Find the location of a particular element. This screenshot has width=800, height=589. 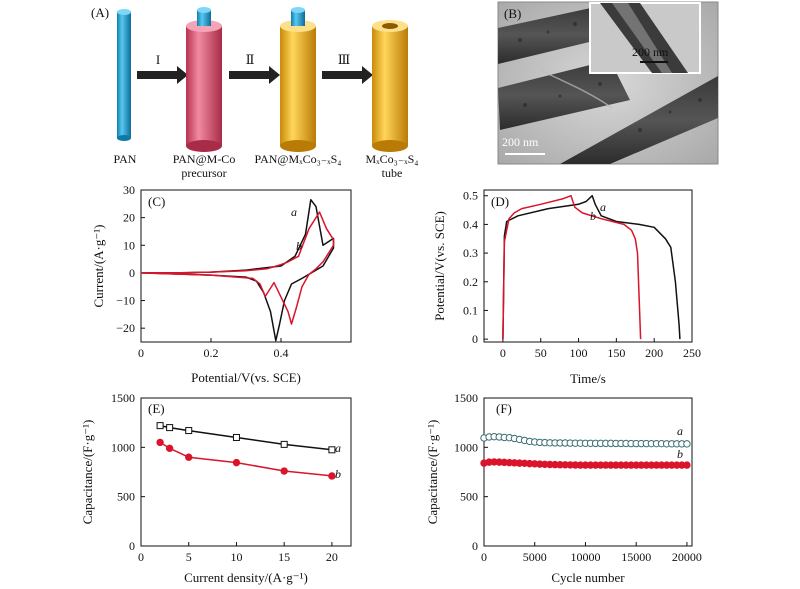

x-axis-title-f: Cycle number is located at coordinates (588, 577).